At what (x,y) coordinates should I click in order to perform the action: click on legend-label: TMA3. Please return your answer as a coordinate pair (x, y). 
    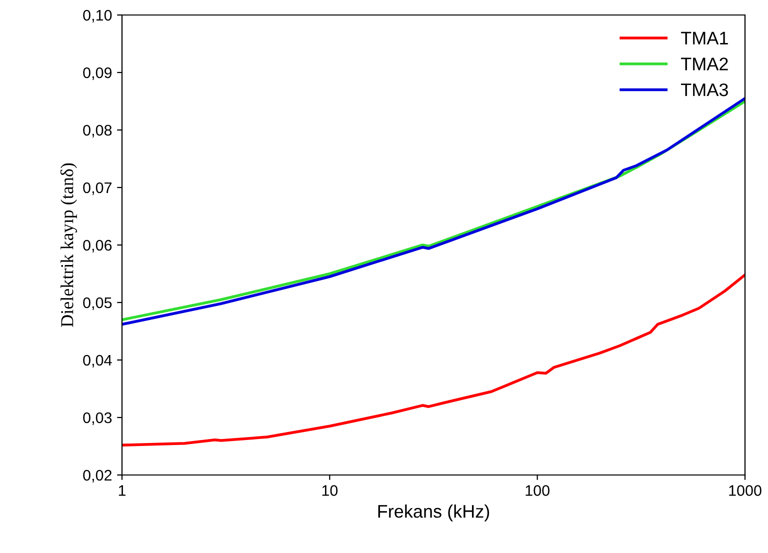
    Looking at the image, I should click on (704, 89).